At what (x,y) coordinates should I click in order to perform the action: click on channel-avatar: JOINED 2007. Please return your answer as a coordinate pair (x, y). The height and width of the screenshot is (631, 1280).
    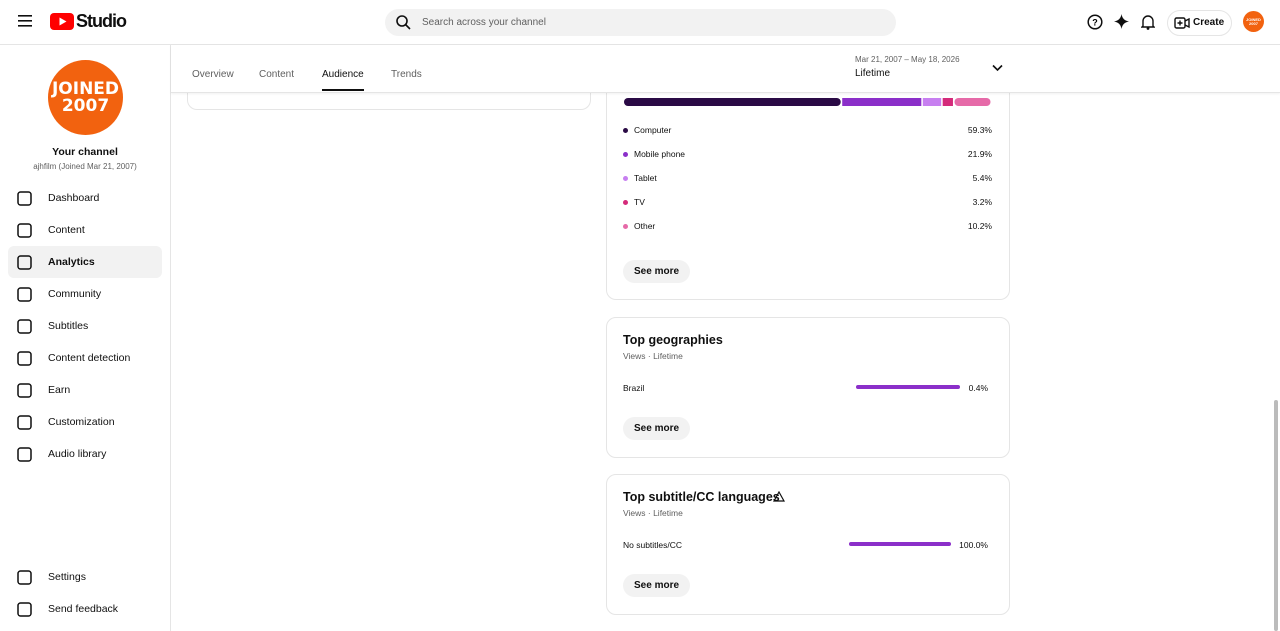
    Looking at the image, I should click on (85, 97).